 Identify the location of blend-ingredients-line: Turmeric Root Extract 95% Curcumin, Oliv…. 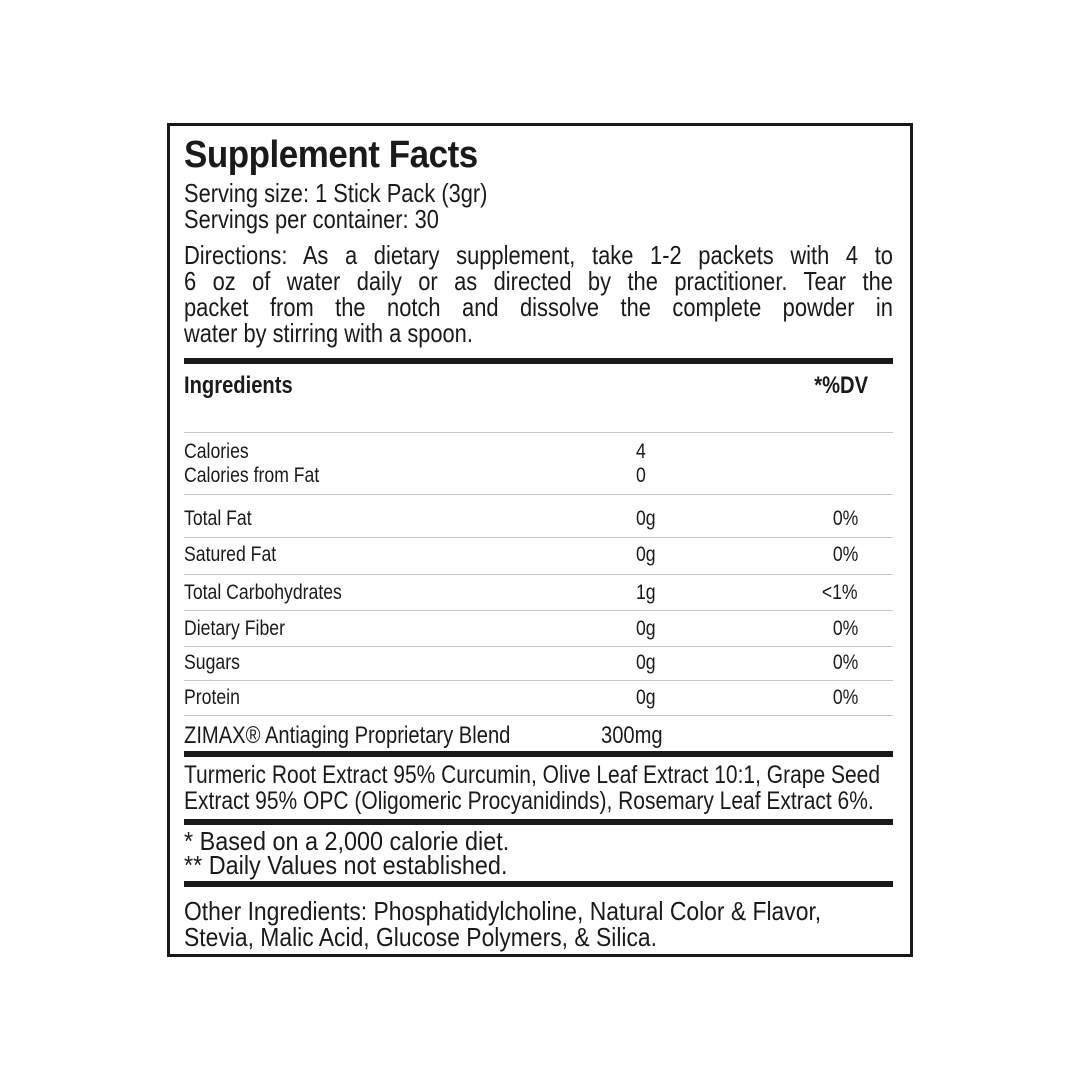
(532, 775).